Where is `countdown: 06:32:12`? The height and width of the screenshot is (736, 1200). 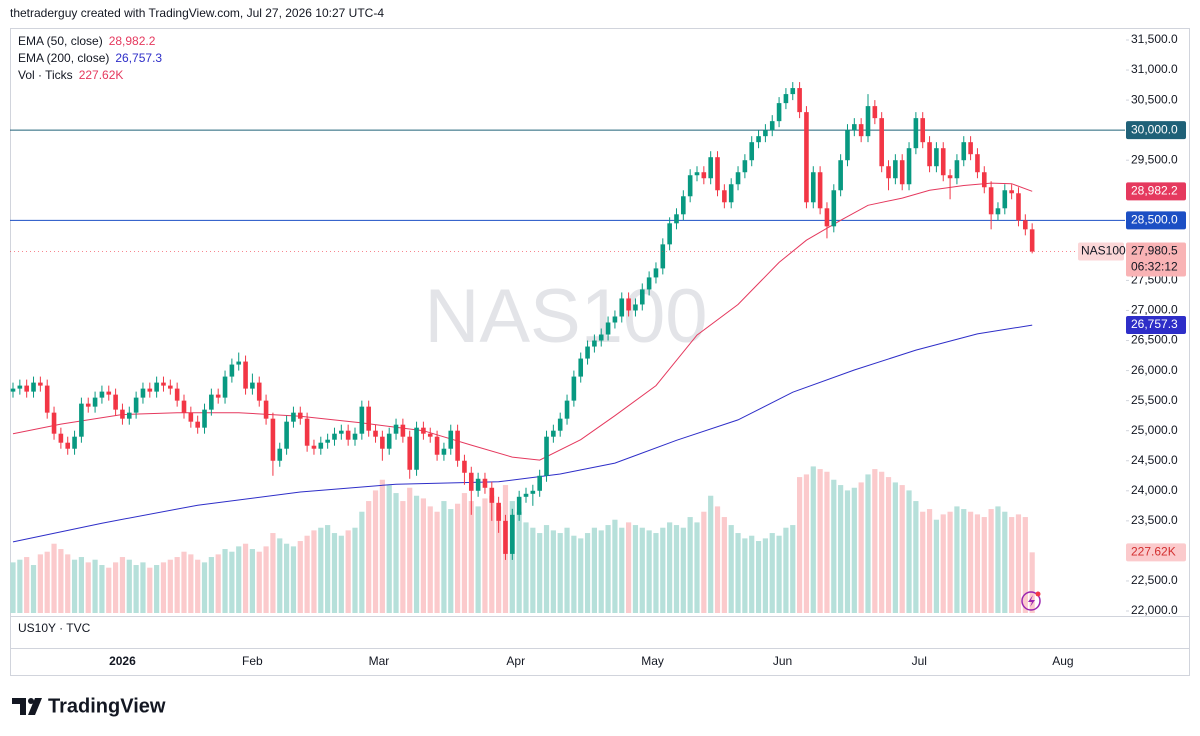
countdown: 06:32:12 is located at coordinates (1154, 267).